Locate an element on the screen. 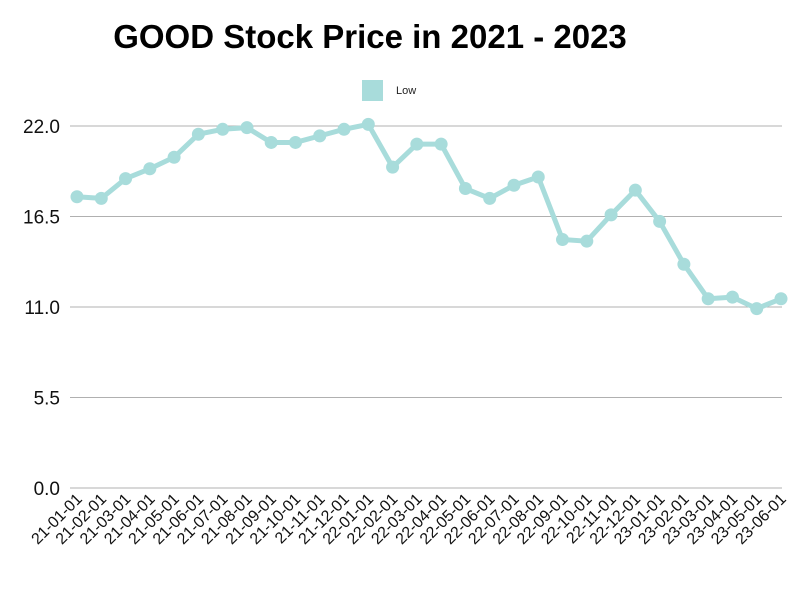 This screenshot has height=600, width=800. y-axis-tick-labels: 0.0 5.5 11.0 16.5 22.0 is located at coordinates (41, 308).